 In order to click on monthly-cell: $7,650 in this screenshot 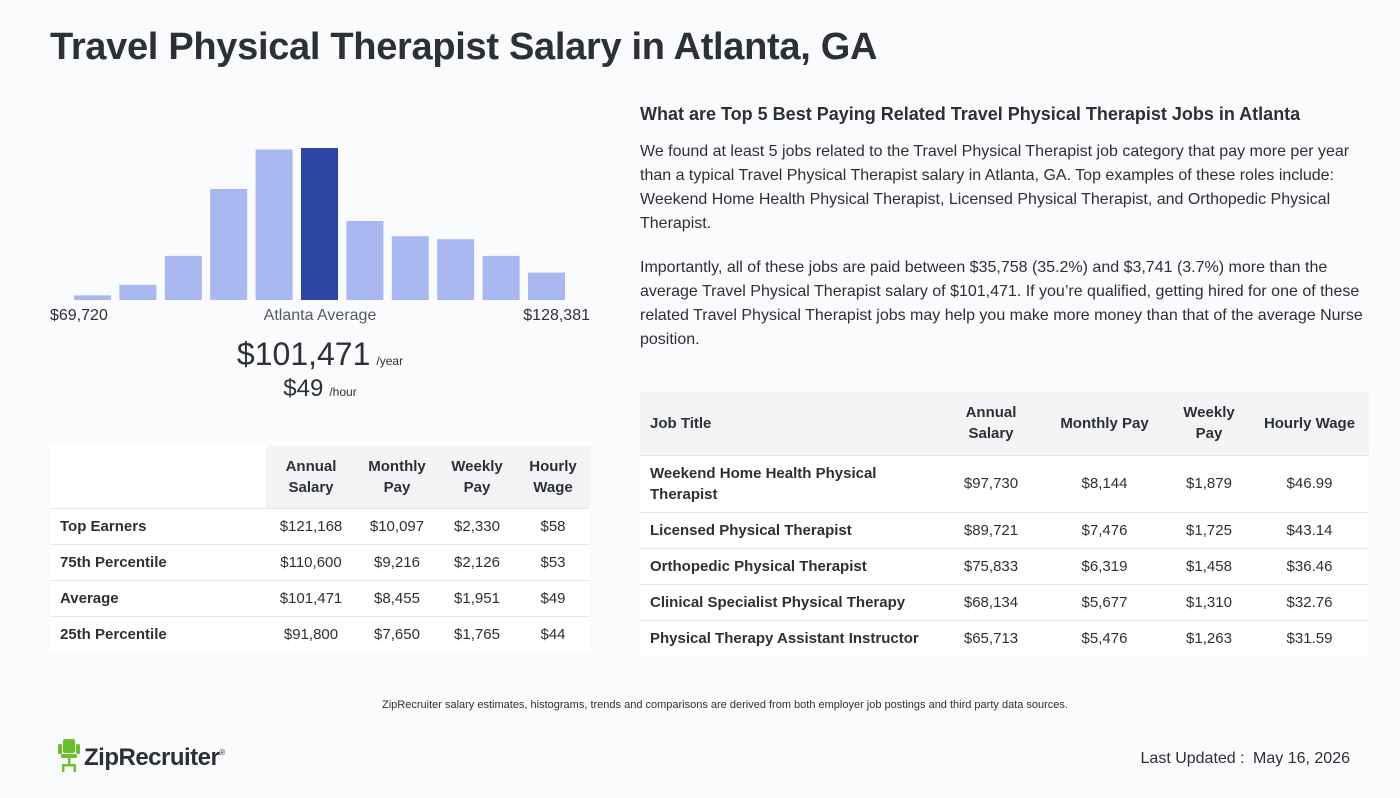, I will do `click(397, 634)`.